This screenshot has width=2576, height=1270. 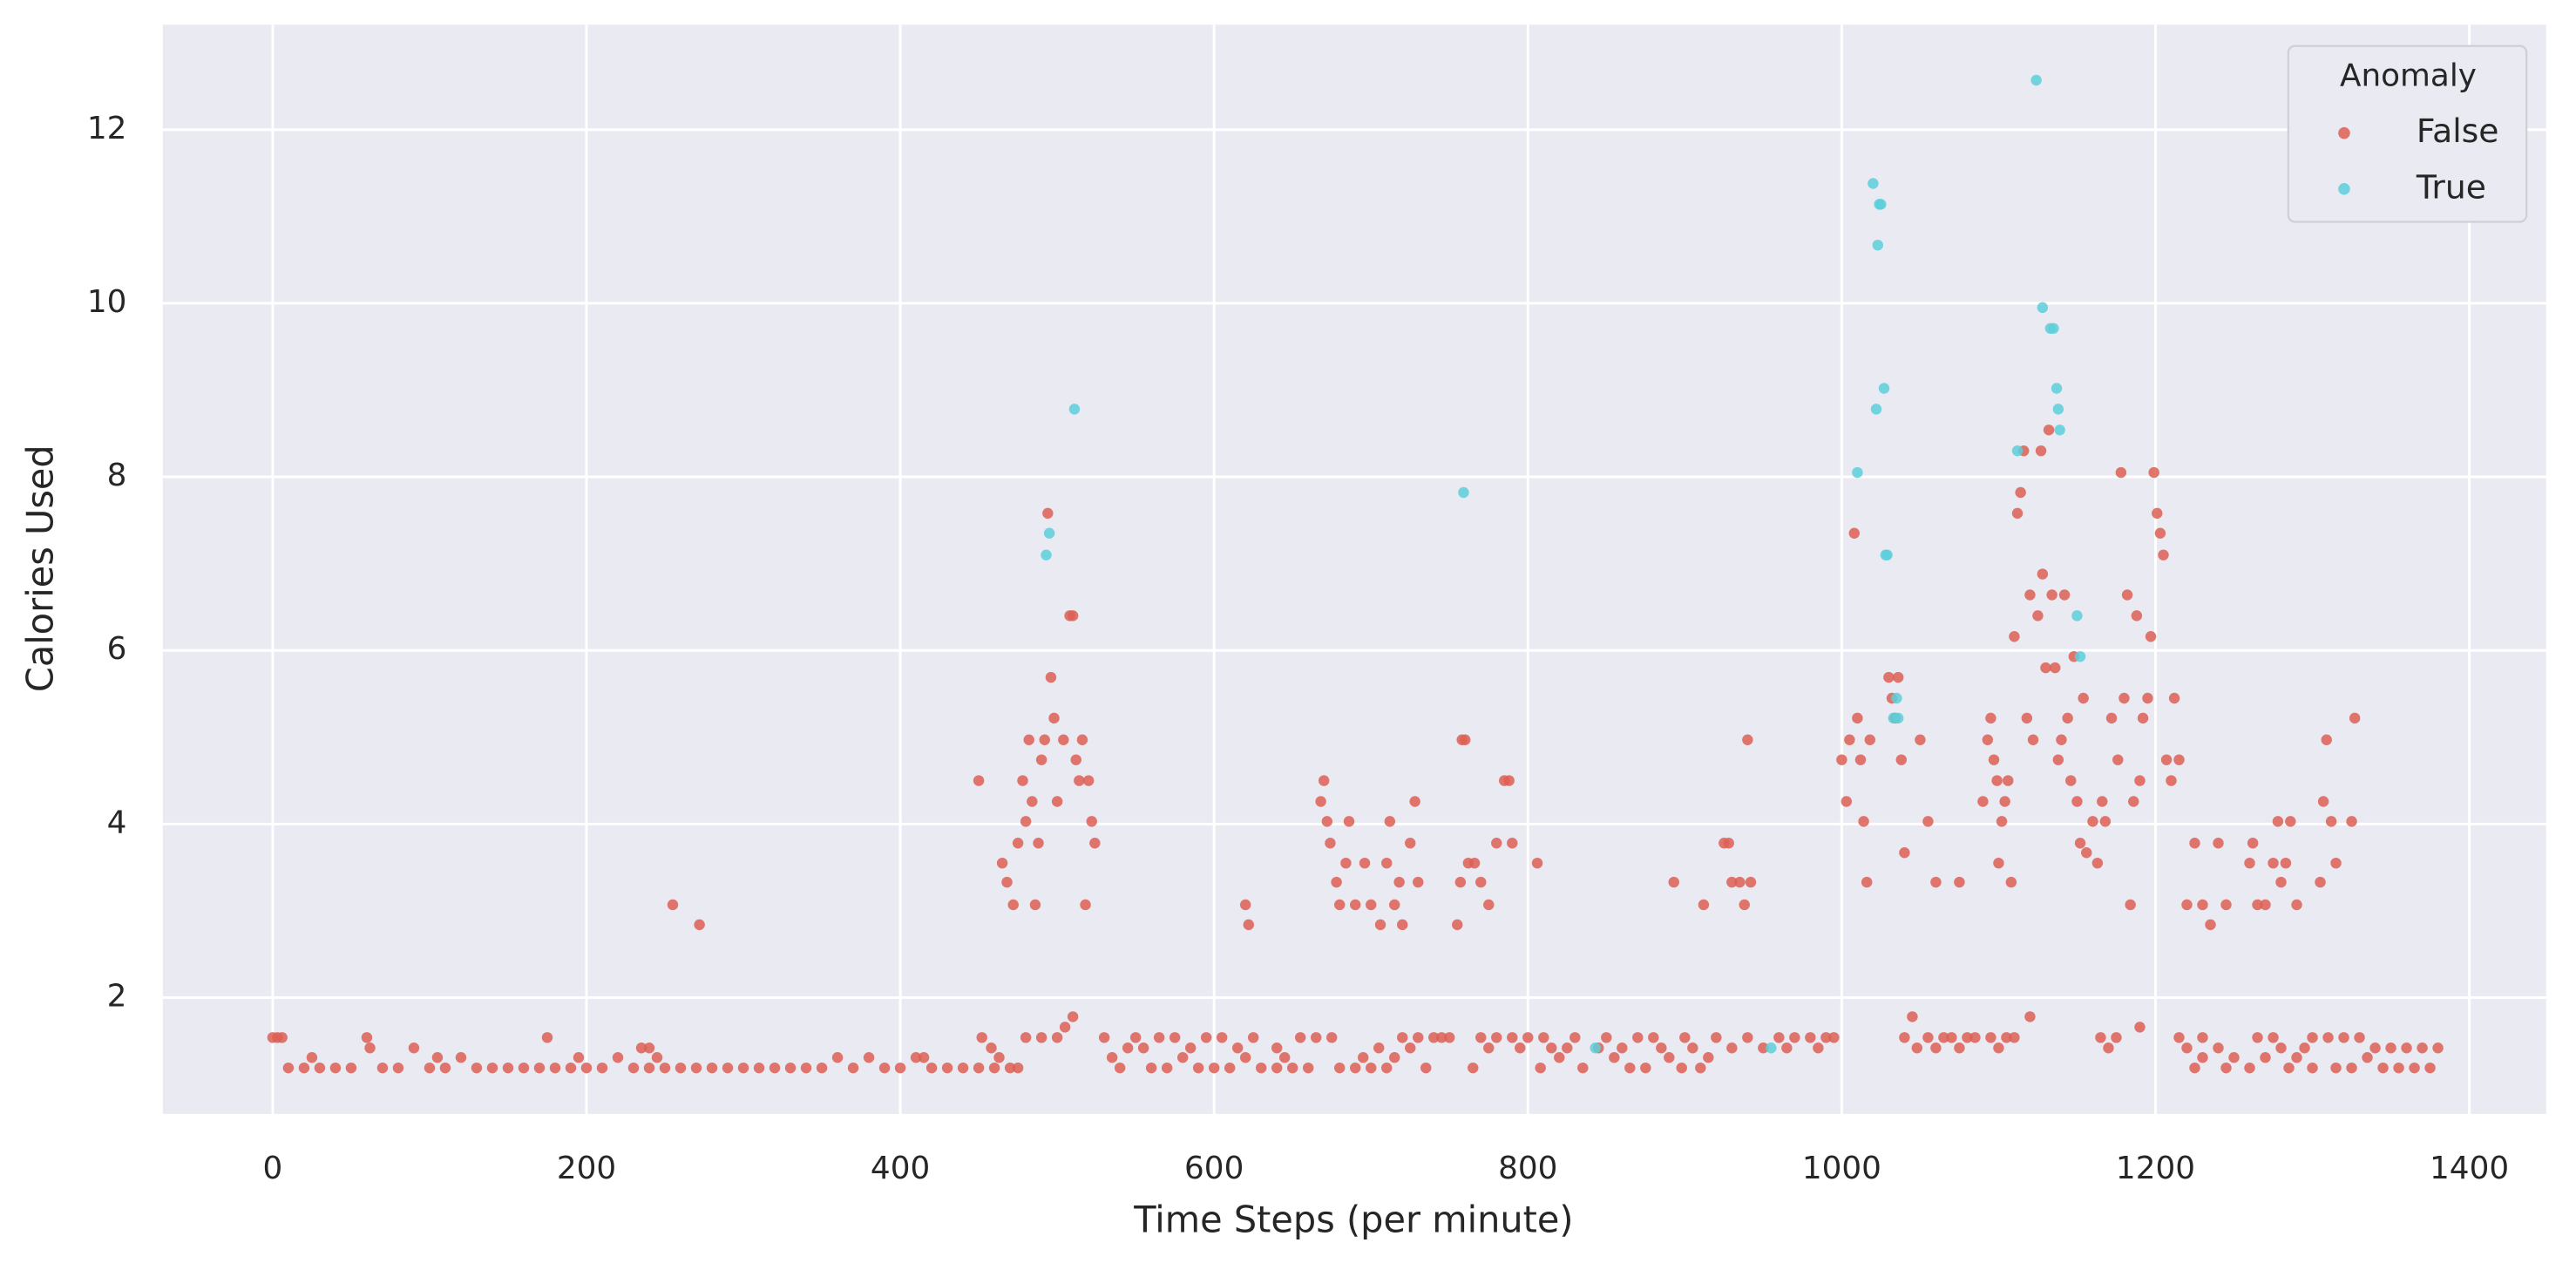 I want to click on y-tick-label: 6, so click(x=117, y=649).